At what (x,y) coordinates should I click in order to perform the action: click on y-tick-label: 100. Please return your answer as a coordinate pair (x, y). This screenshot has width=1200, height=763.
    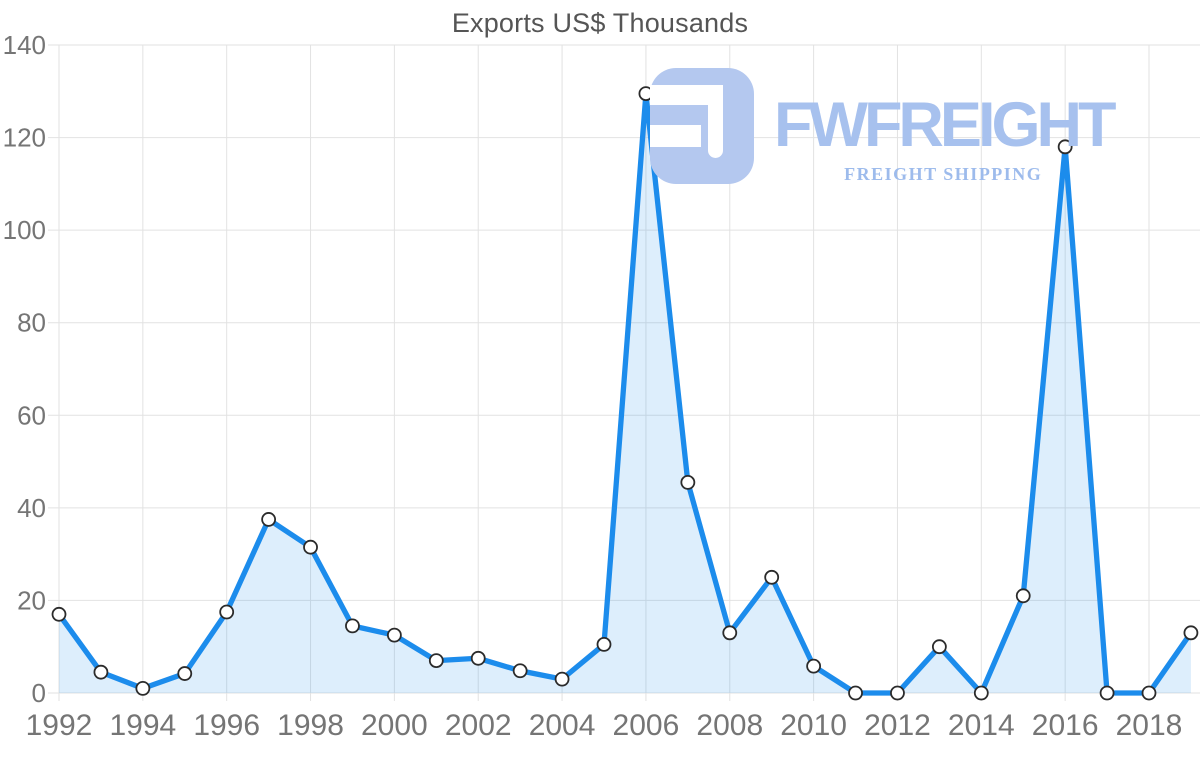
    Looking at the image, I should click on (24, 230).